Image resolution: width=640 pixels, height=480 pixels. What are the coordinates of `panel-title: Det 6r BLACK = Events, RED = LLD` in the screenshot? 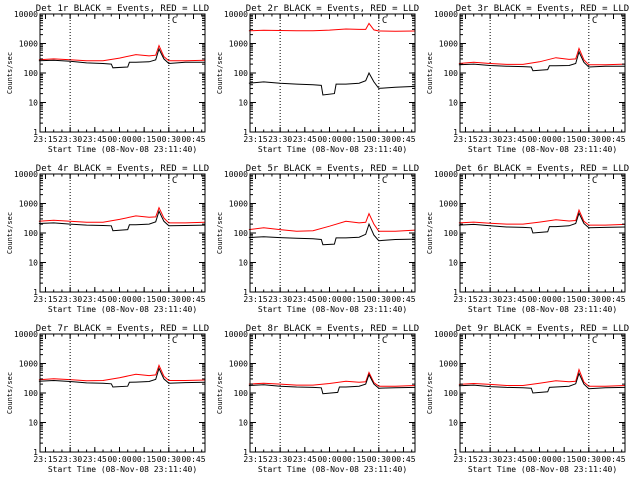 It's located at (542, 169).